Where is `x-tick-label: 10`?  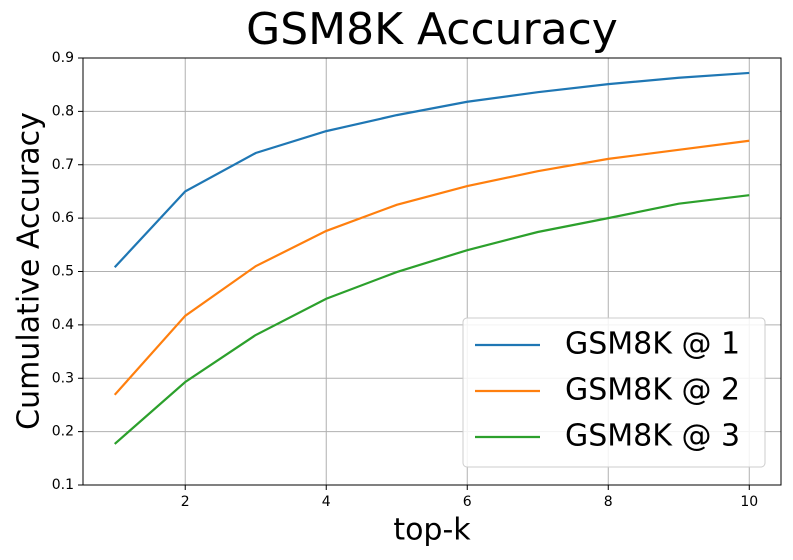
x-tick-label: 10 is located at coordinates (749, 502).